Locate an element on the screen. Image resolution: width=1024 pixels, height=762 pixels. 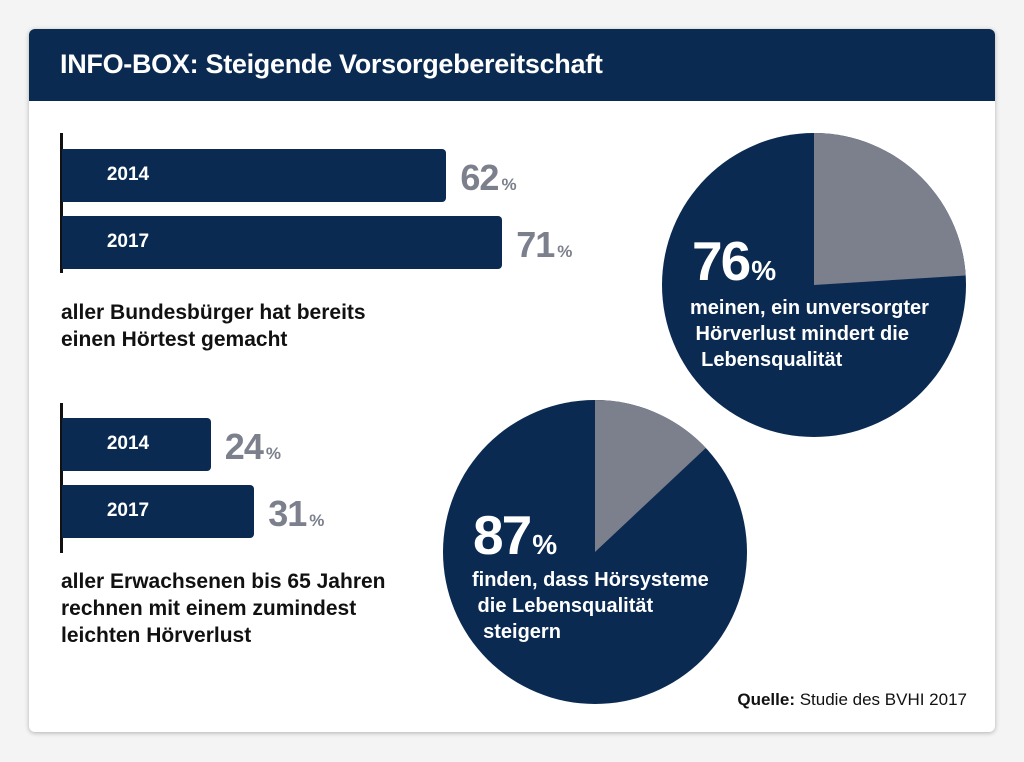
source-note: Quelle: Studie des BVHI 2017 is located at coordinates (852, 700).